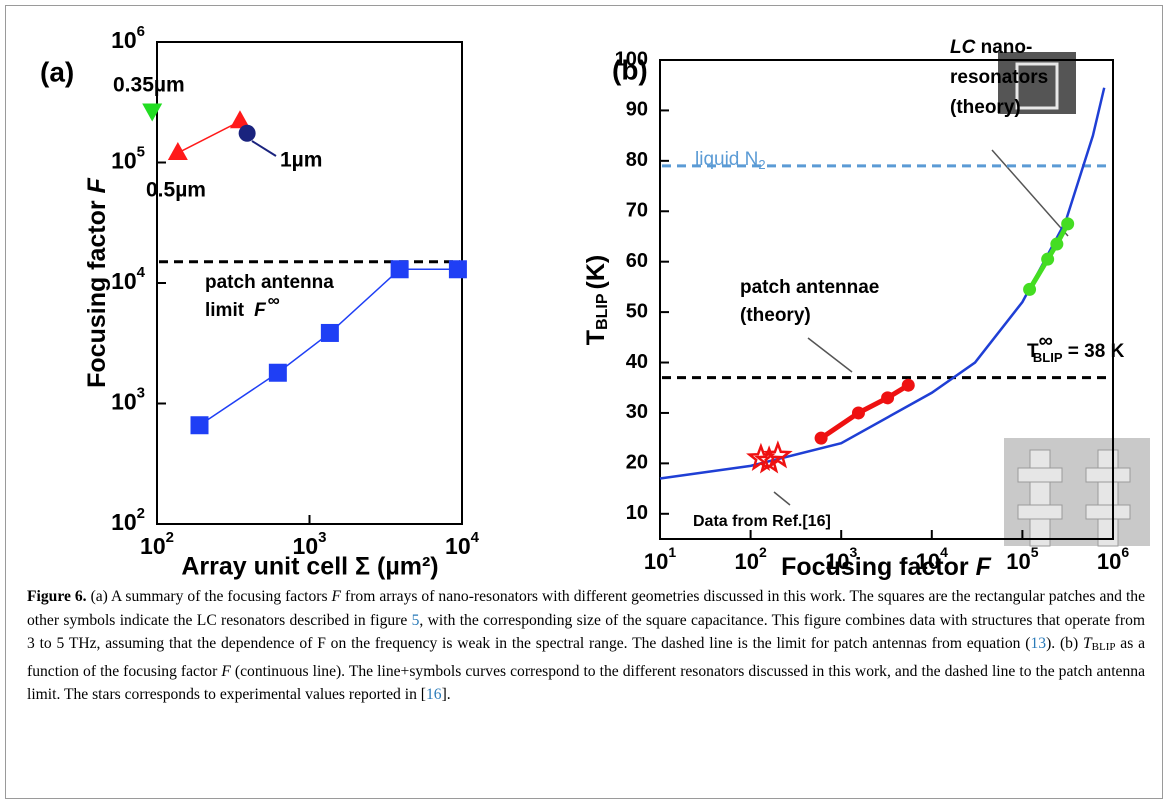 This screenshot has height=809, width=1168. I want to click on caption-link: 16, so click(433, 695).